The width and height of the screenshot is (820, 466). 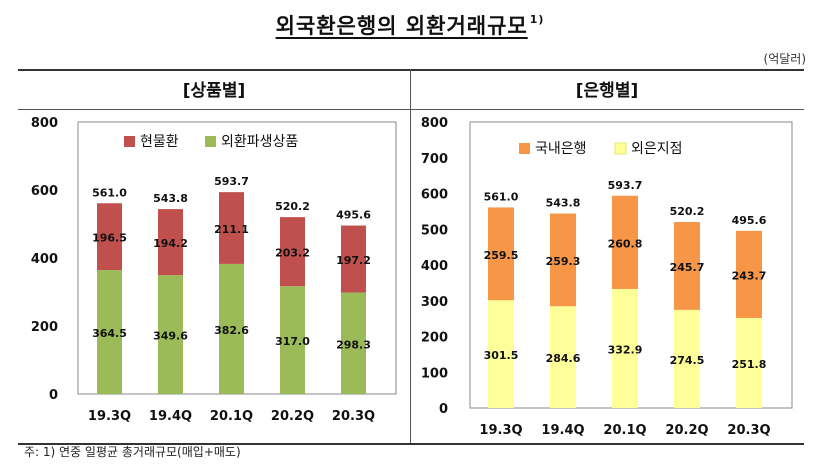 I want to click on legend-label: 현물환, so click(x=159, y=142).